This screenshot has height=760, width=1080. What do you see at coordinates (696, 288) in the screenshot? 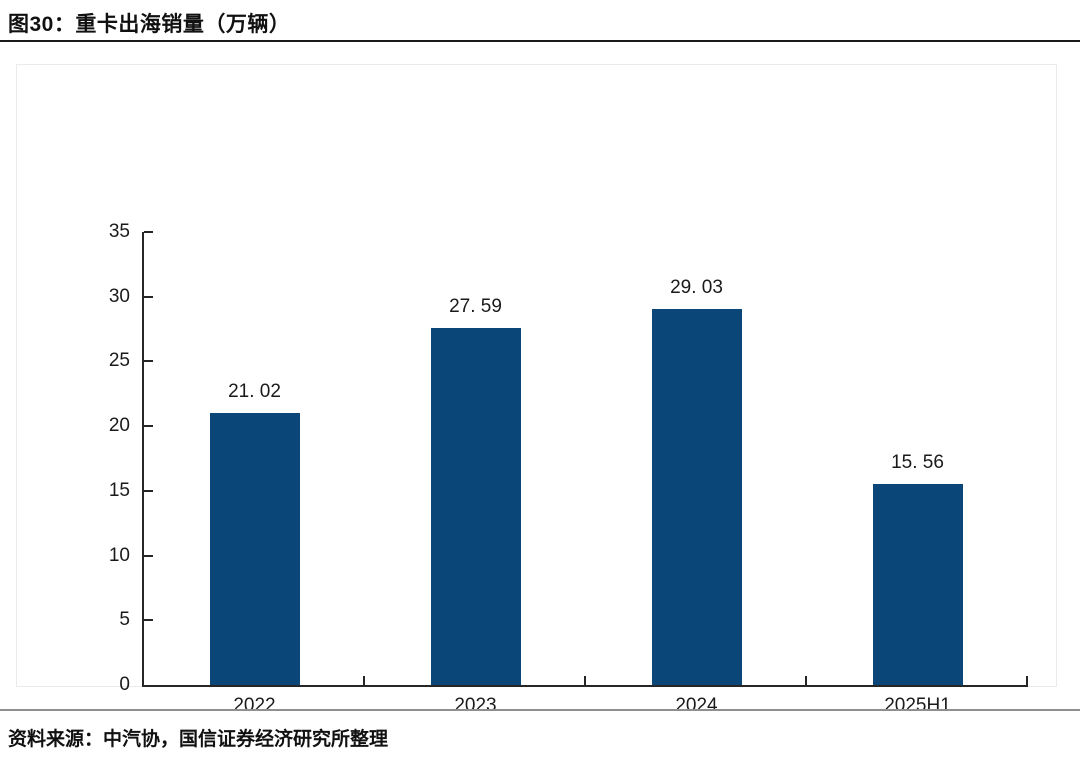
I see `bar-value-label: 29. 03` at bounding box center [696, 288].